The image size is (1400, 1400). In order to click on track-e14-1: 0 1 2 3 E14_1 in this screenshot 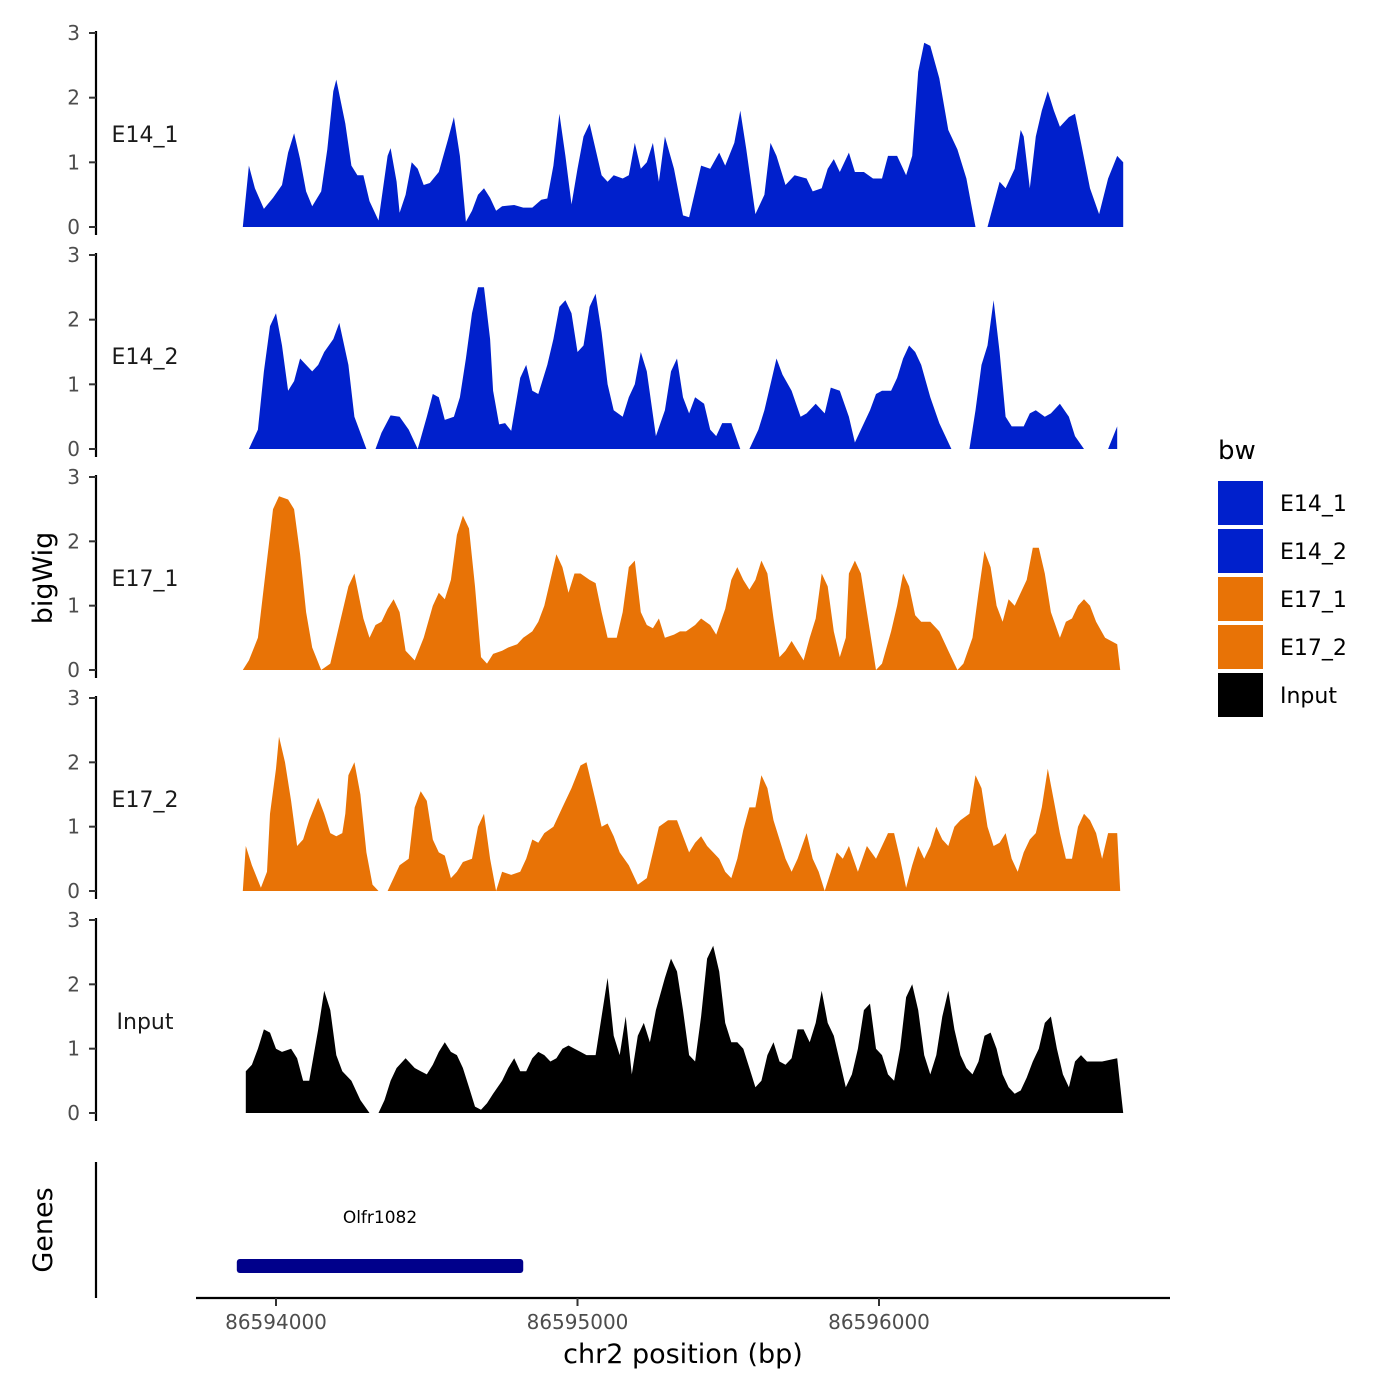, I will do `click(595, 130)`.